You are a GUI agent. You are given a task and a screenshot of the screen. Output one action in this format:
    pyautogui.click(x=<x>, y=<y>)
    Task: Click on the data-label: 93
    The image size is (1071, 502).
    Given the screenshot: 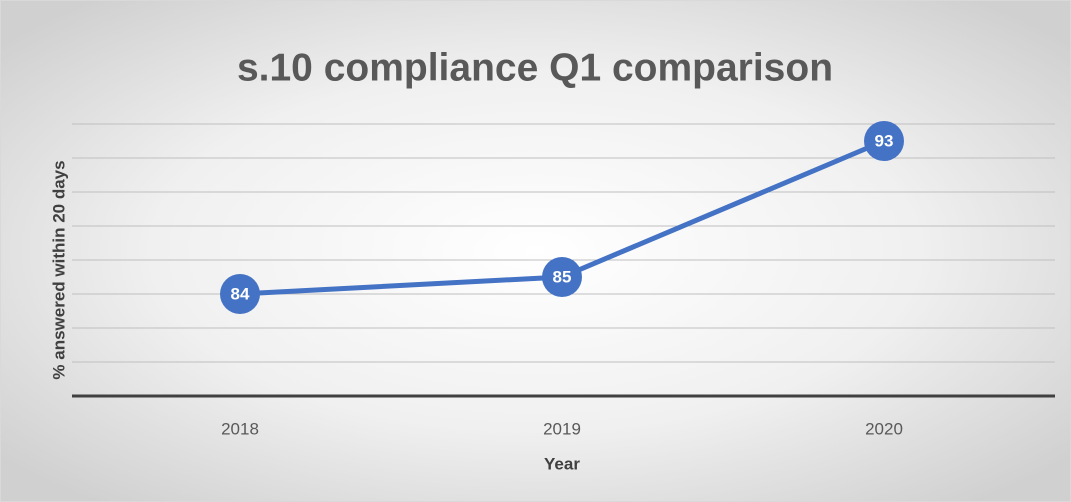 What is the action you would take?
    pyautogui.click(x=884, y=140)
    